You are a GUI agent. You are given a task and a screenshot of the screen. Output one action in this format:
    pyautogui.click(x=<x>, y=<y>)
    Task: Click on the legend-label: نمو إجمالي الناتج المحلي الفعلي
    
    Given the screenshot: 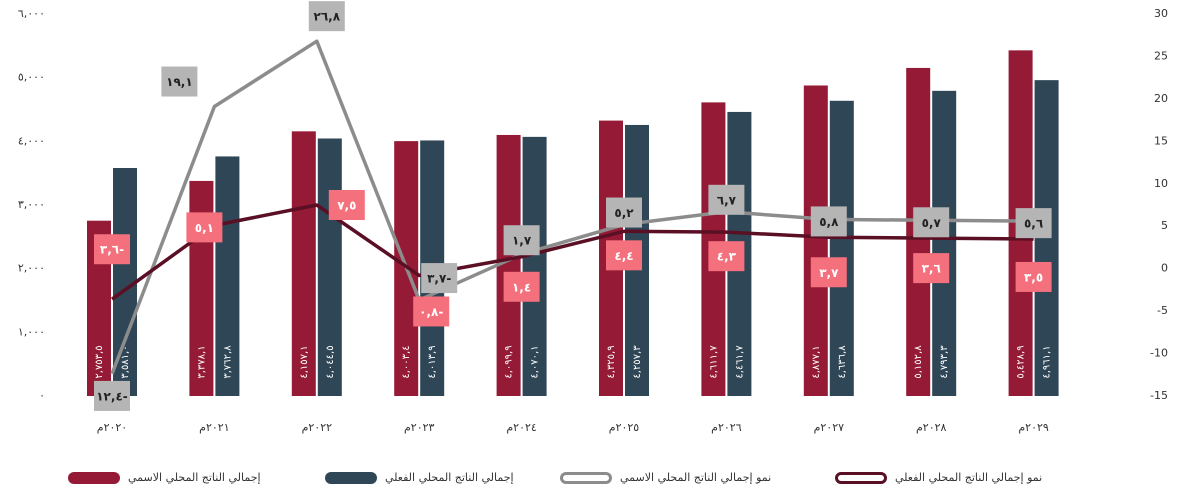 What is the action you would take?
    pyautogui.click(x=968, y=477)
    